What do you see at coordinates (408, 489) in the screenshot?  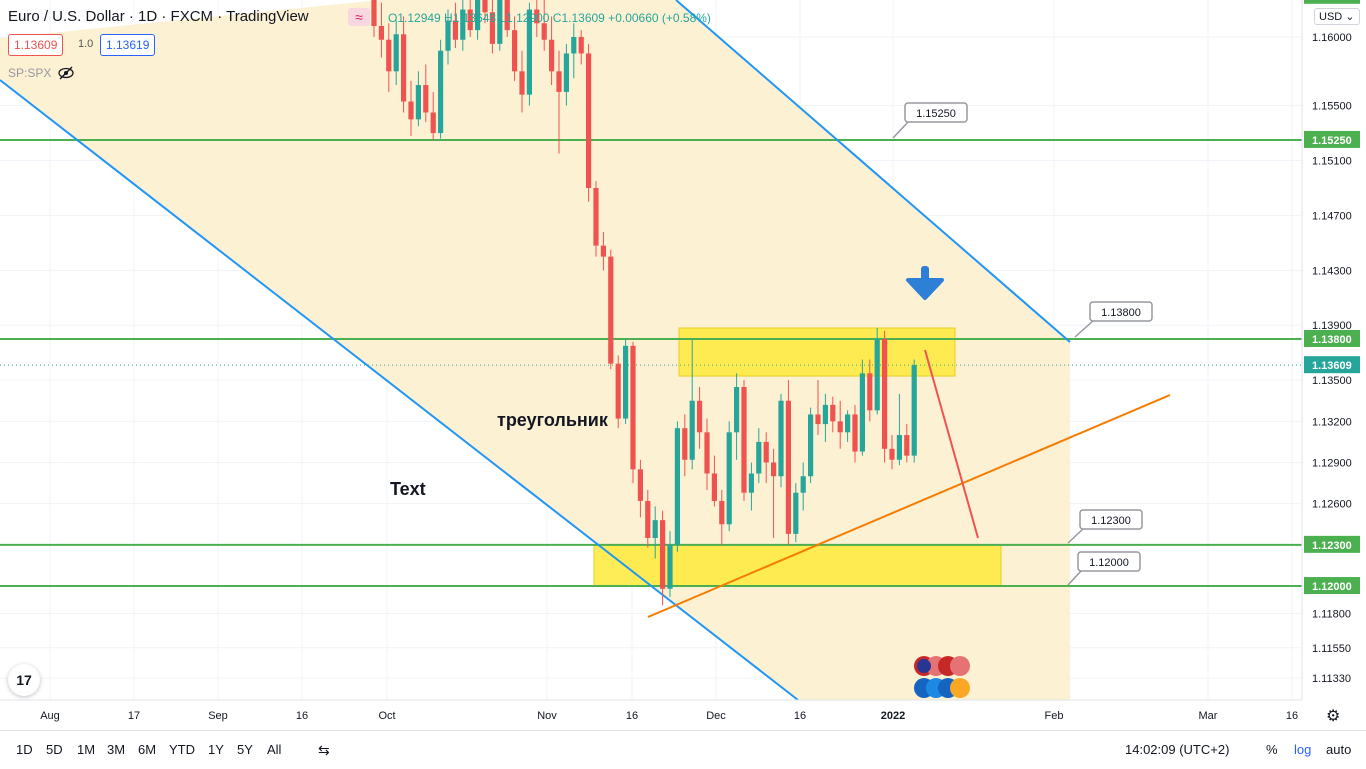 I see `text-annotation: Text` at bounding box center [408, 489].